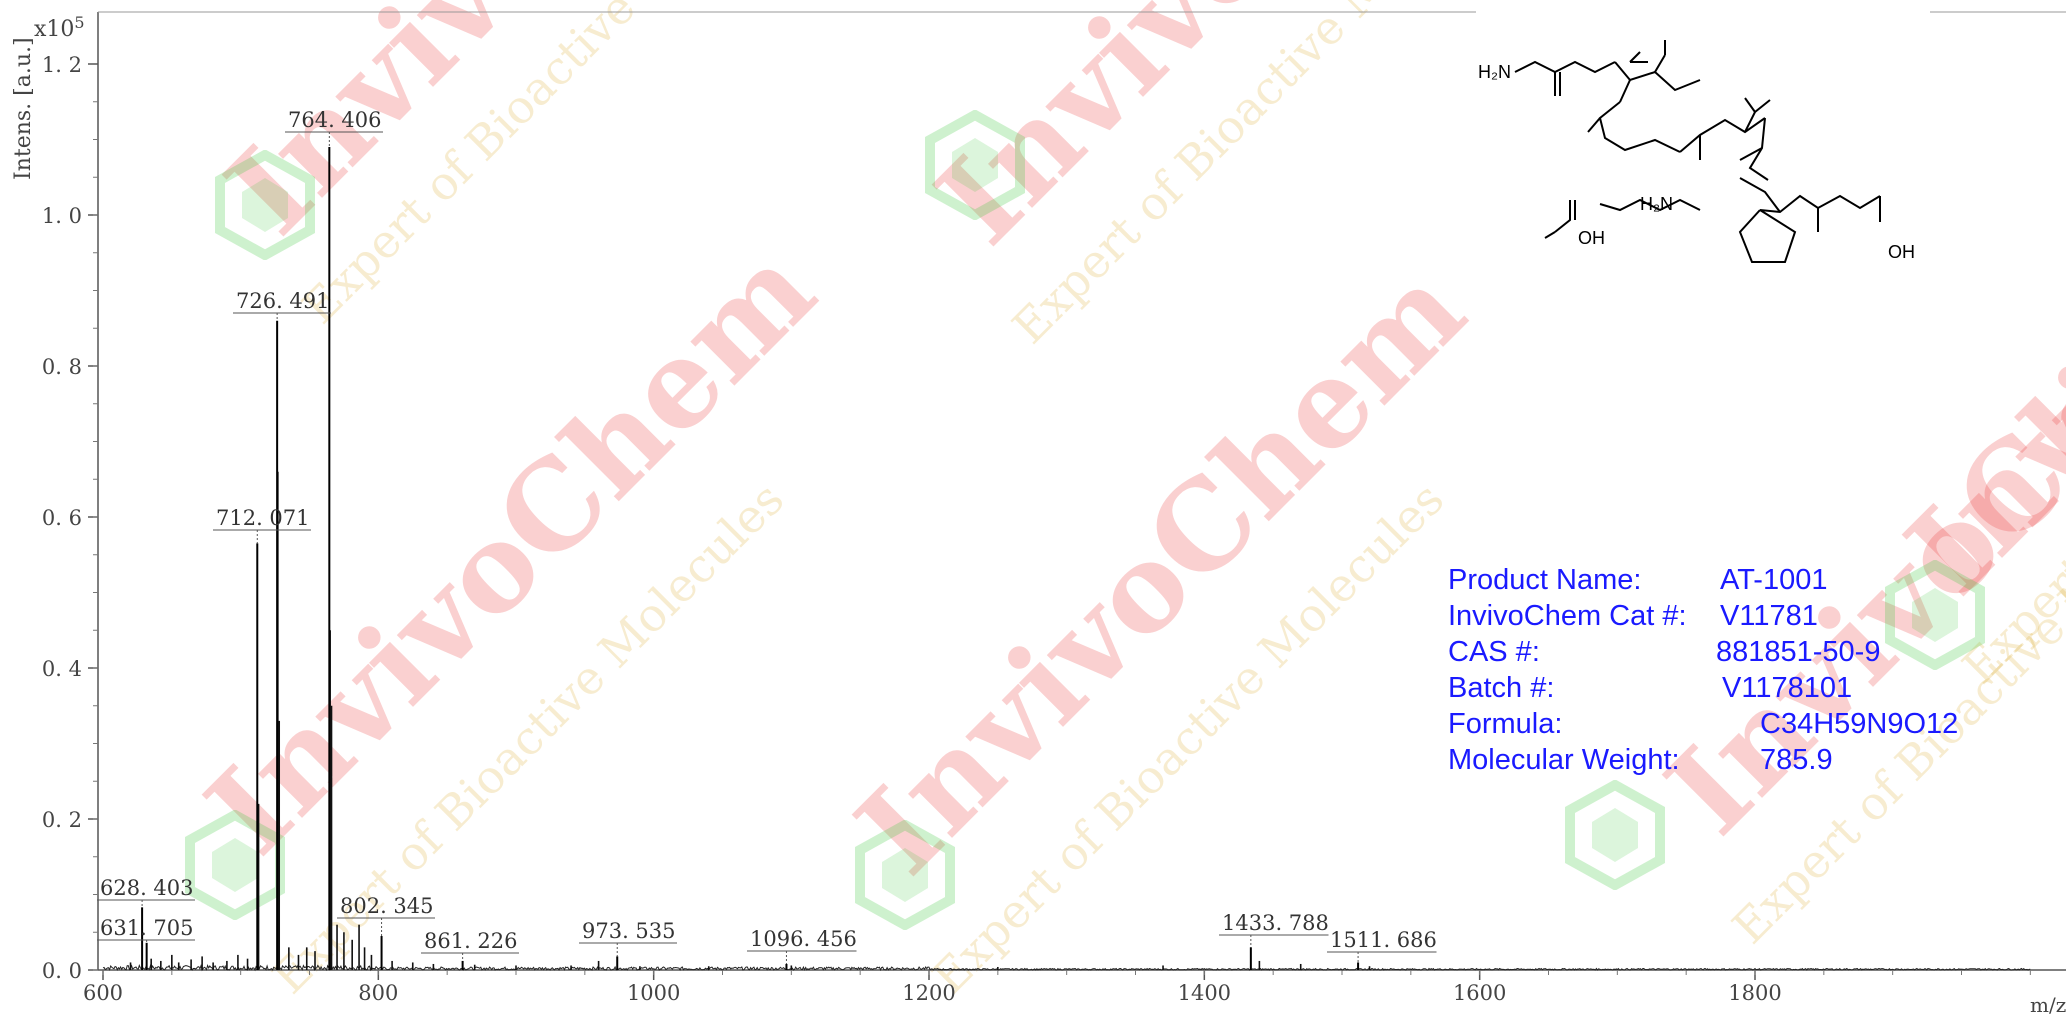  I want to click on amine-label: H₂N, so click(1494, 72).